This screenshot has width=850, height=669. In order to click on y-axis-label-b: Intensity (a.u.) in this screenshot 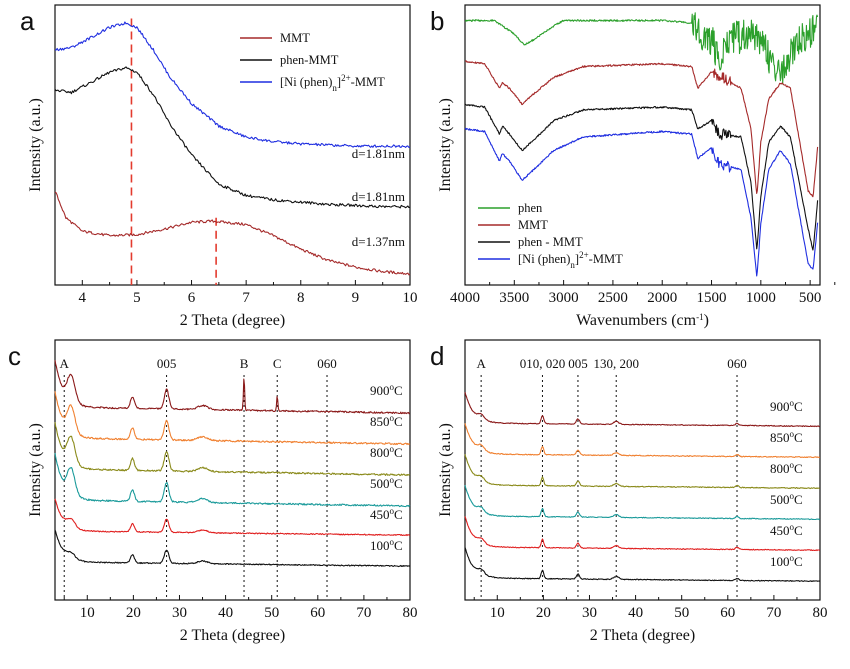, I will do `click(445, 145)`.